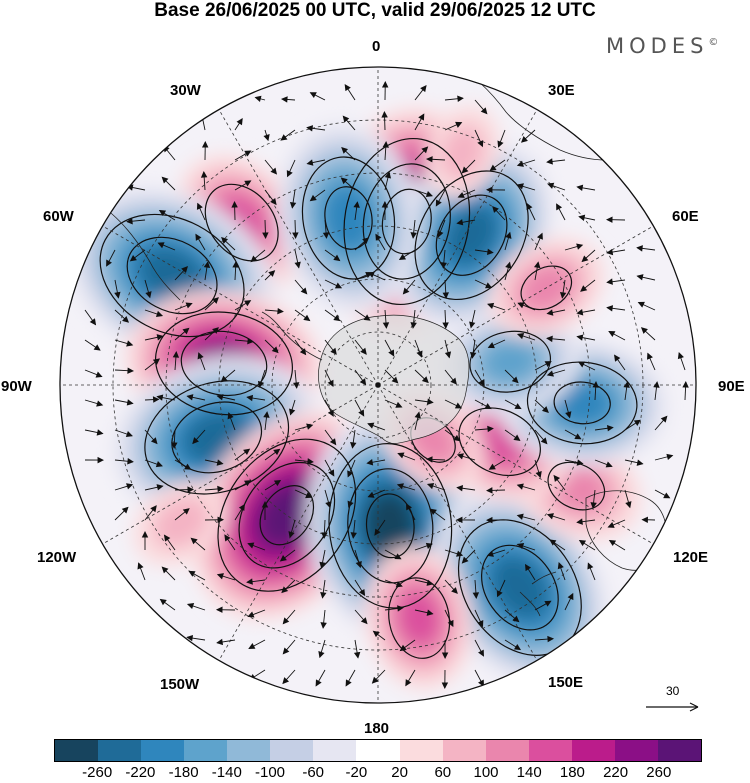  What do you see at coordinates (731, 386) in the screenshot?
I see `lon-label-90e: 90E` at bounding box center [731, 386].